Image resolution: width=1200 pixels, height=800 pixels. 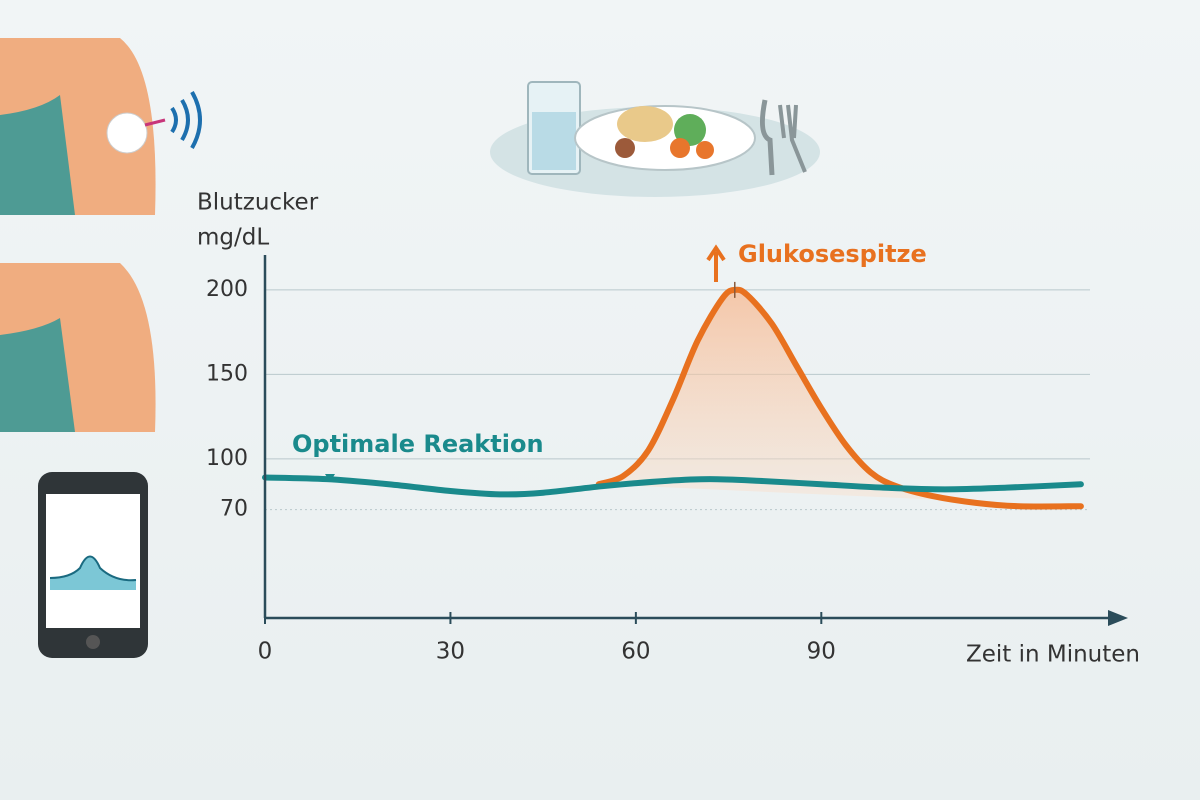 What do you see at coordinates (101, 126) in the screenshot?
I see `arm-sensor-illustration` at bounding box center [101, 126].